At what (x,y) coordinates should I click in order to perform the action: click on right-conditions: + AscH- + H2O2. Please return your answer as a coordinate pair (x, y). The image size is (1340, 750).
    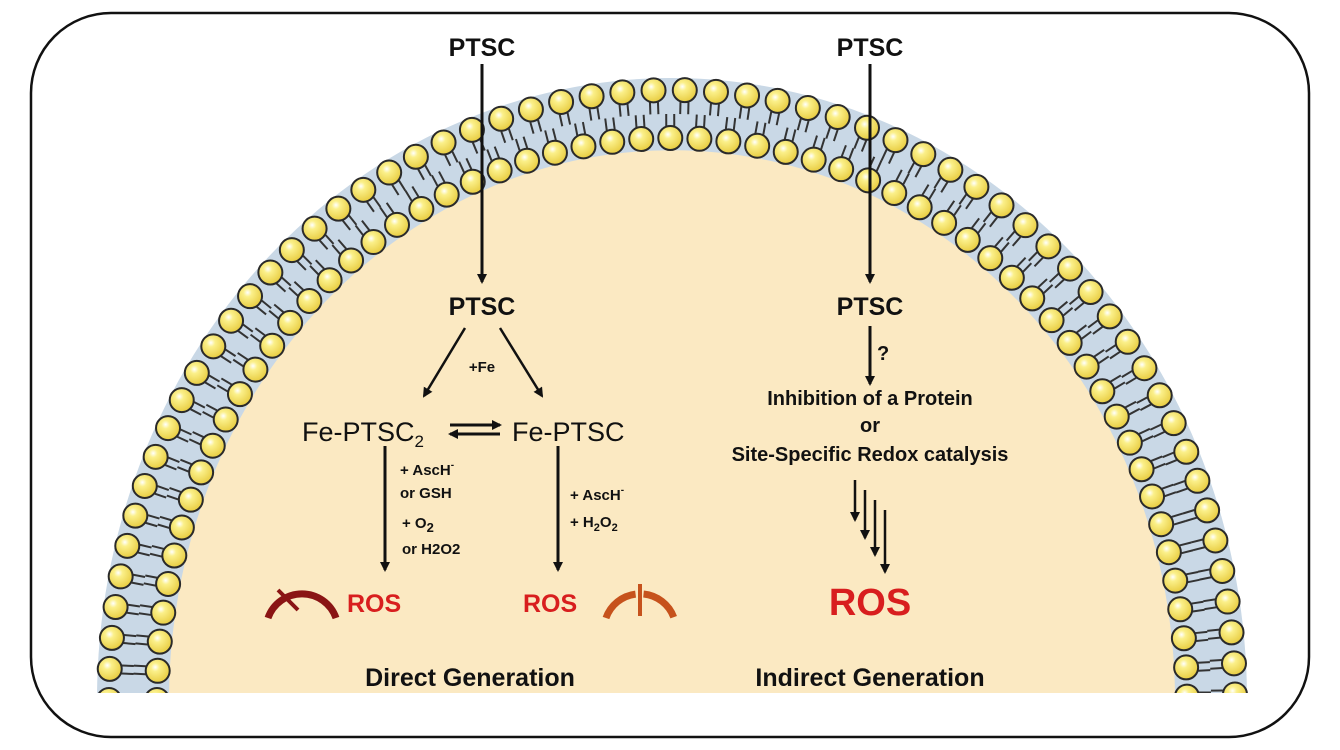
    Looking at the image, I should click on (597, 509).